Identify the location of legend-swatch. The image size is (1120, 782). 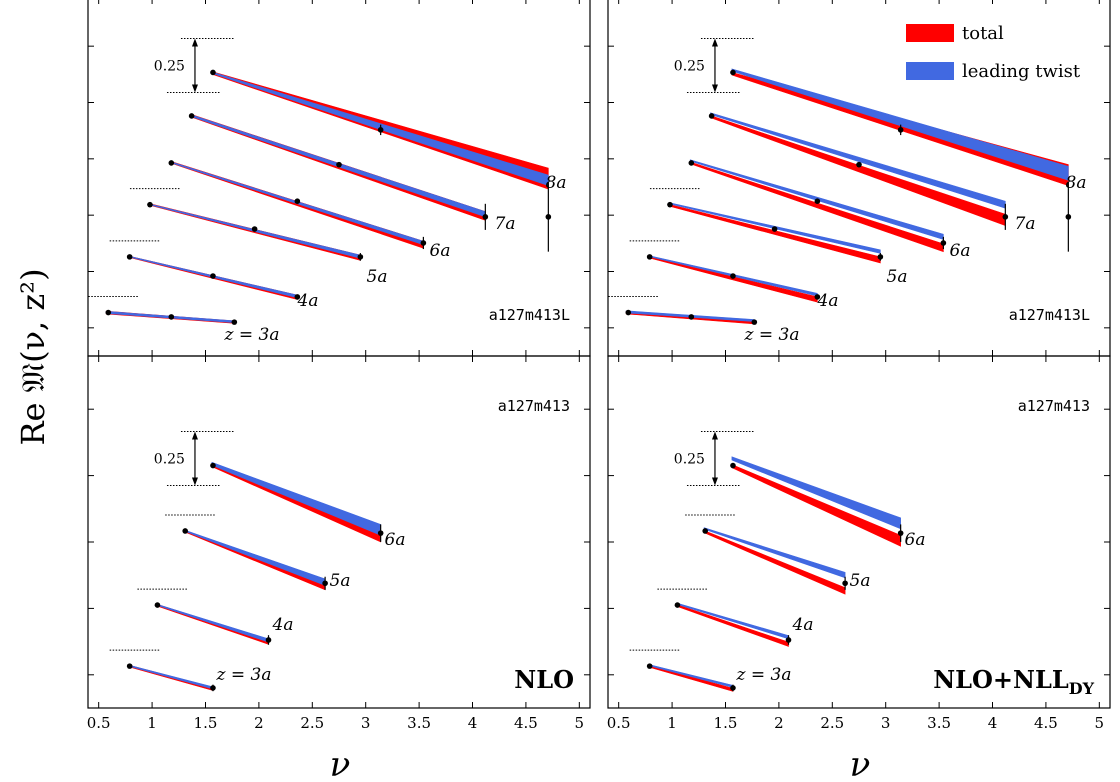
(930, 33).